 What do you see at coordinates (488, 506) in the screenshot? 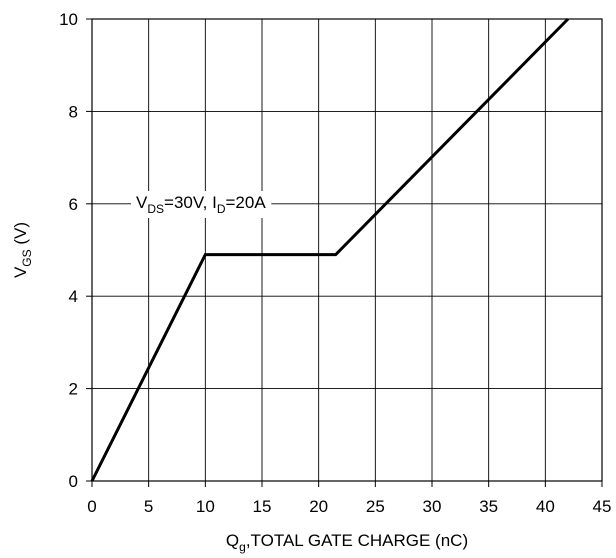
I see `x-tick-label: 35` at bounding box center [488, 506].